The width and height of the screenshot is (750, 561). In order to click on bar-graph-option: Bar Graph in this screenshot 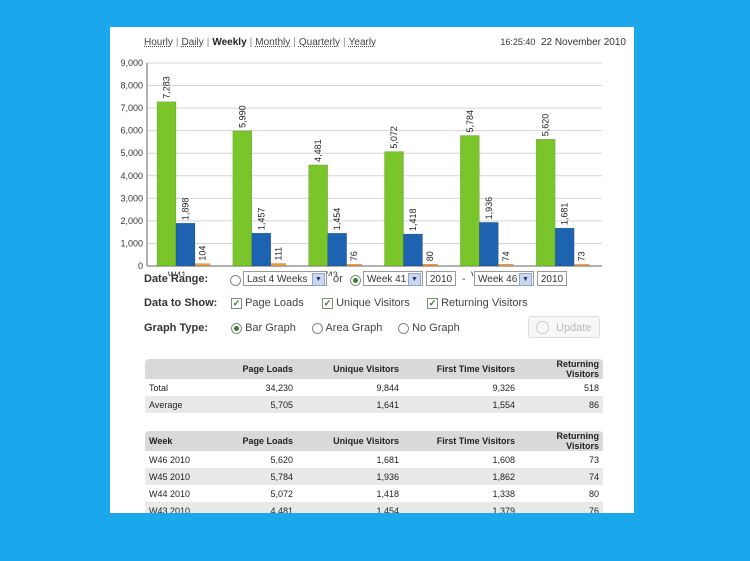, I will do `click(263, 328)`.